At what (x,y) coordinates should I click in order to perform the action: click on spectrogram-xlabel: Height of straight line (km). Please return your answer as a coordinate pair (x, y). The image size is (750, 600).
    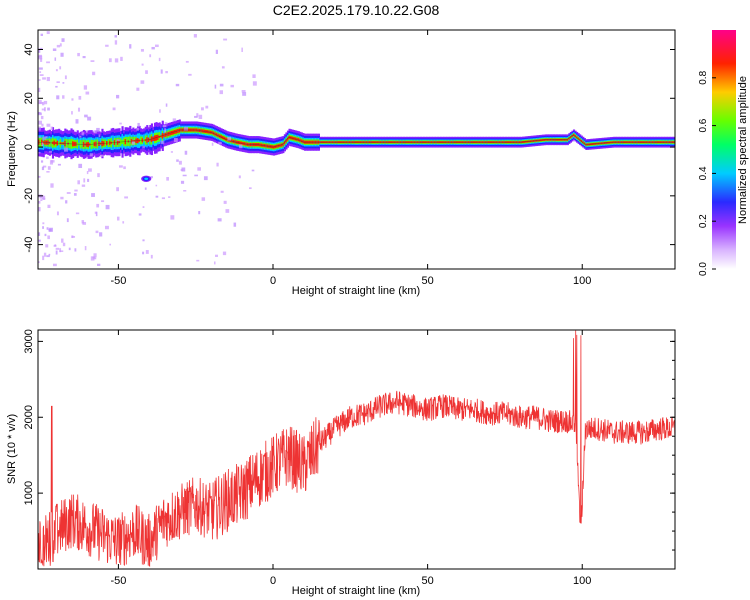
    Looking at the image, I should click on (356, 291).